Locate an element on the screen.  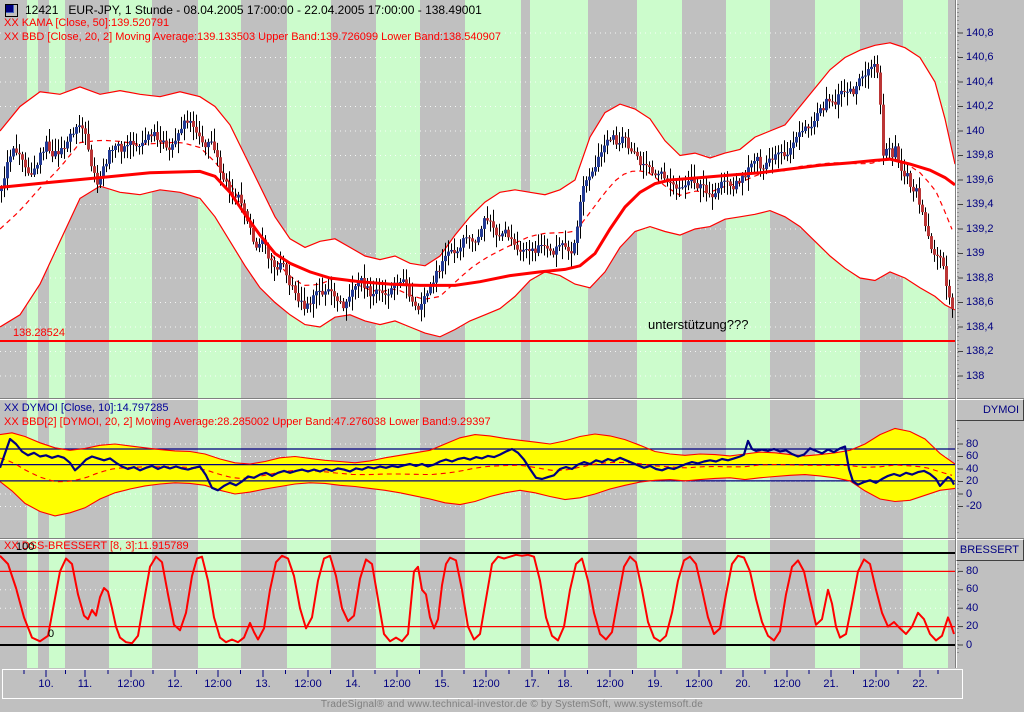
axis-tick-label: 139 is located at coordinates (975, 253).